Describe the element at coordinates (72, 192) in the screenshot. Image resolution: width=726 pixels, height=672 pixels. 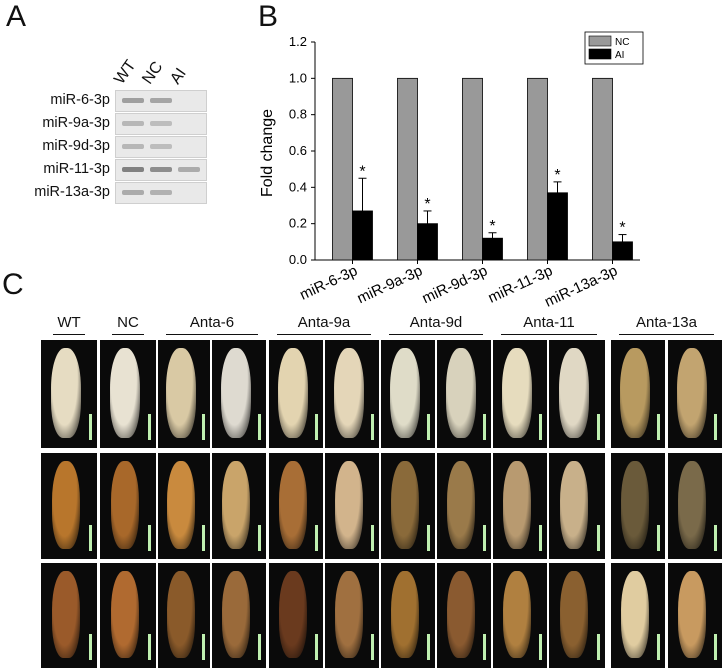
I see `gel-row-label: miR-13a-3p` at that location.